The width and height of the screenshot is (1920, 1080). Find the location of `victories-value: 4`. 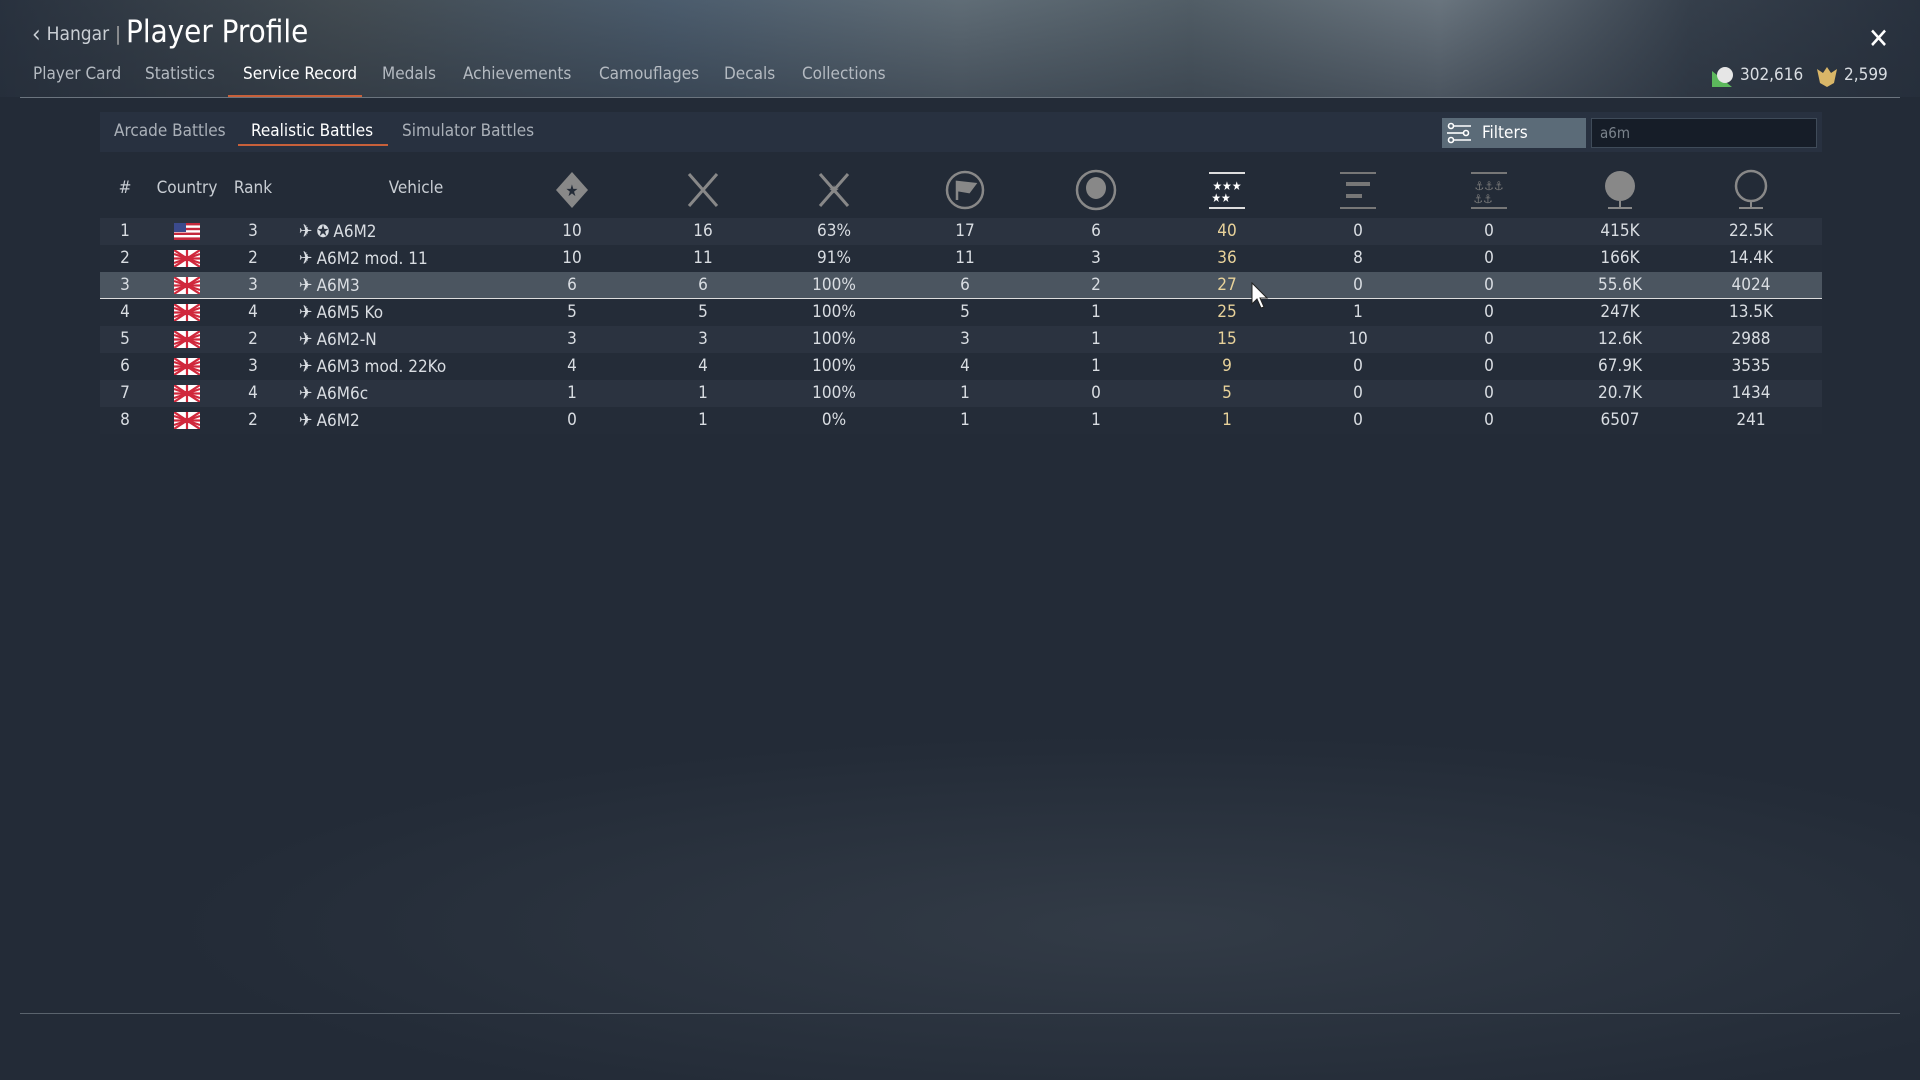

victories-value: 4 is located at coordinates (572, 366).